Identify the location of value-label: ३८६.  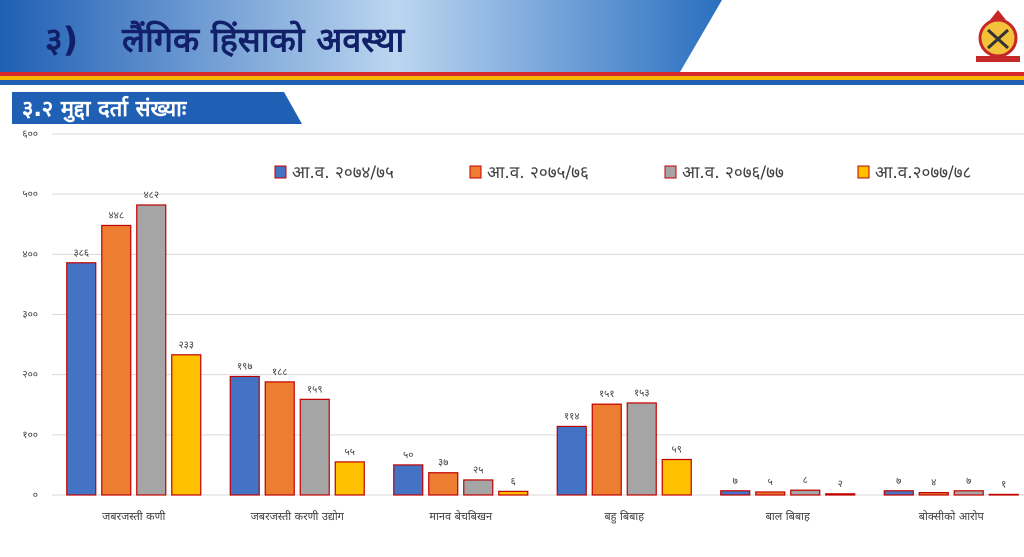
(81, 253).